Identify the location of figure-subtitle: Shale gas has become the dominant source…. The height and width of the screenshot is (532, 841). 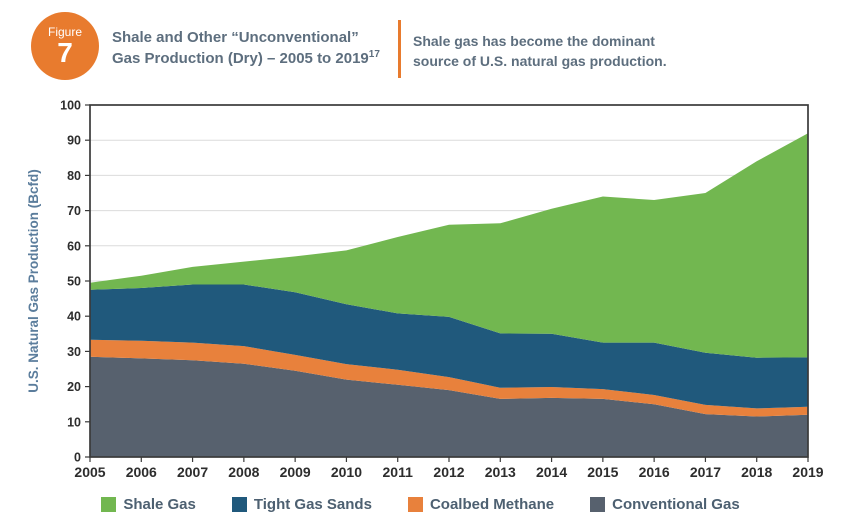
(540, 51).